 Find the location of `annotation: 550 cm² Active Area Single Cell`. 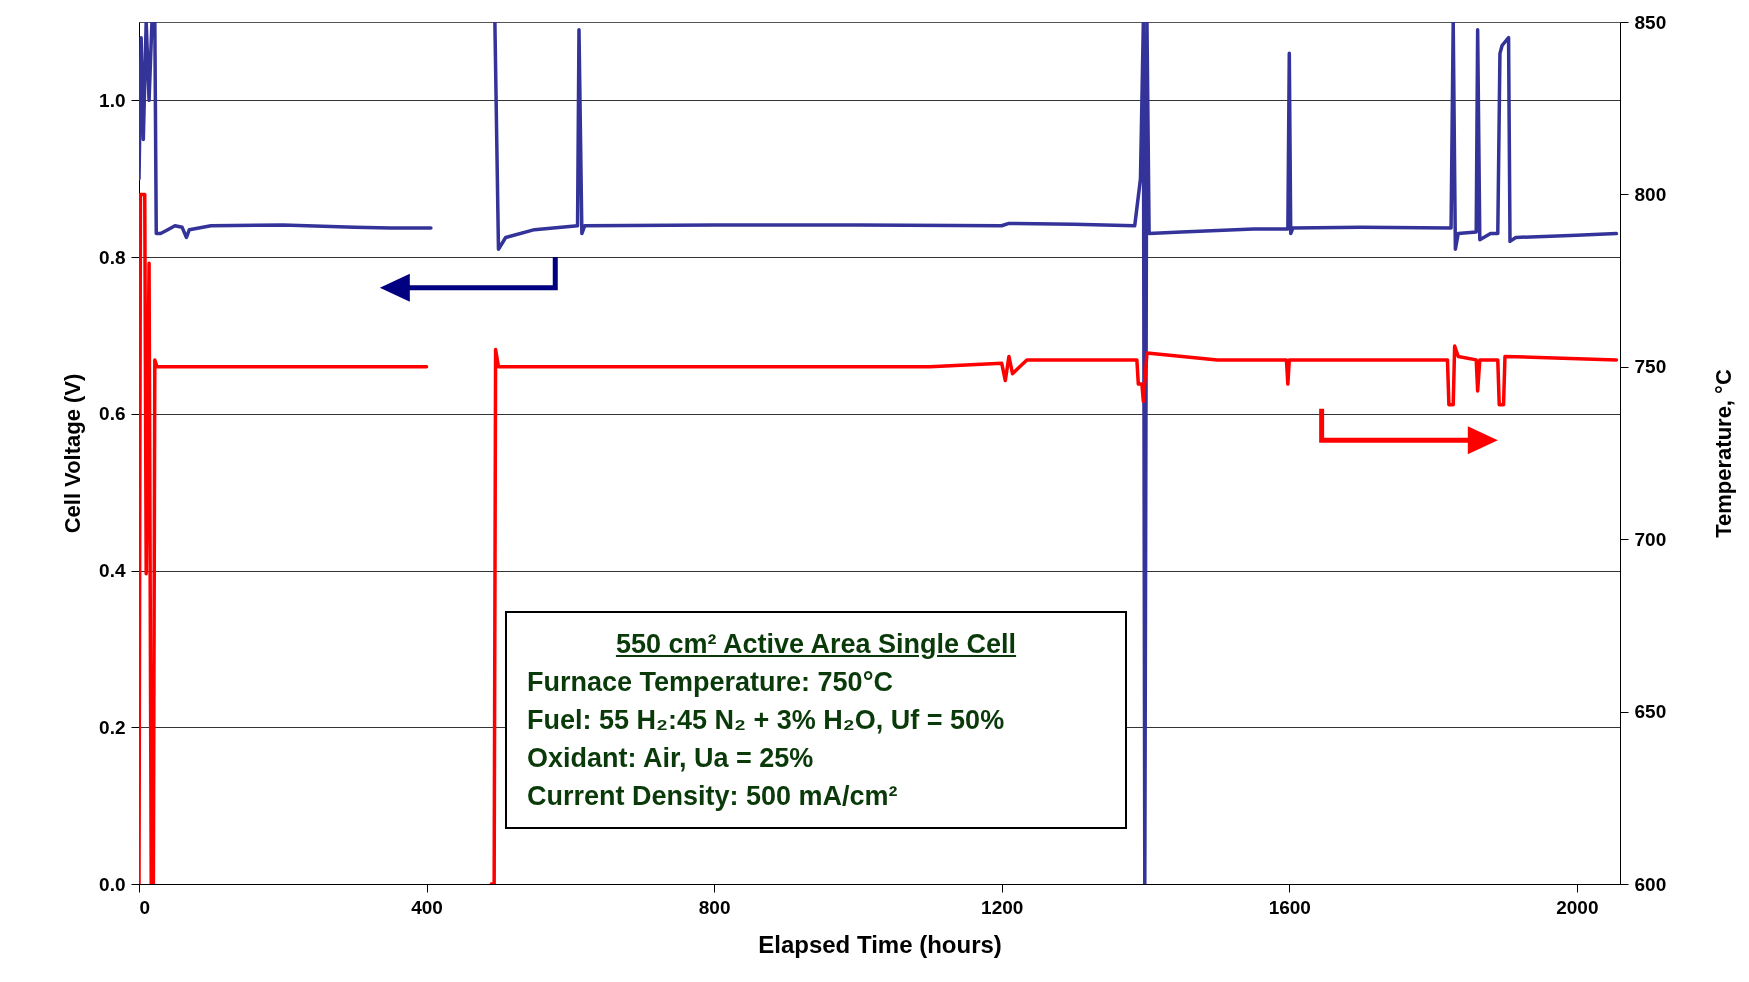

annotation: 550 cm² Active Area Single Cell is located at coordinates (816, 644).